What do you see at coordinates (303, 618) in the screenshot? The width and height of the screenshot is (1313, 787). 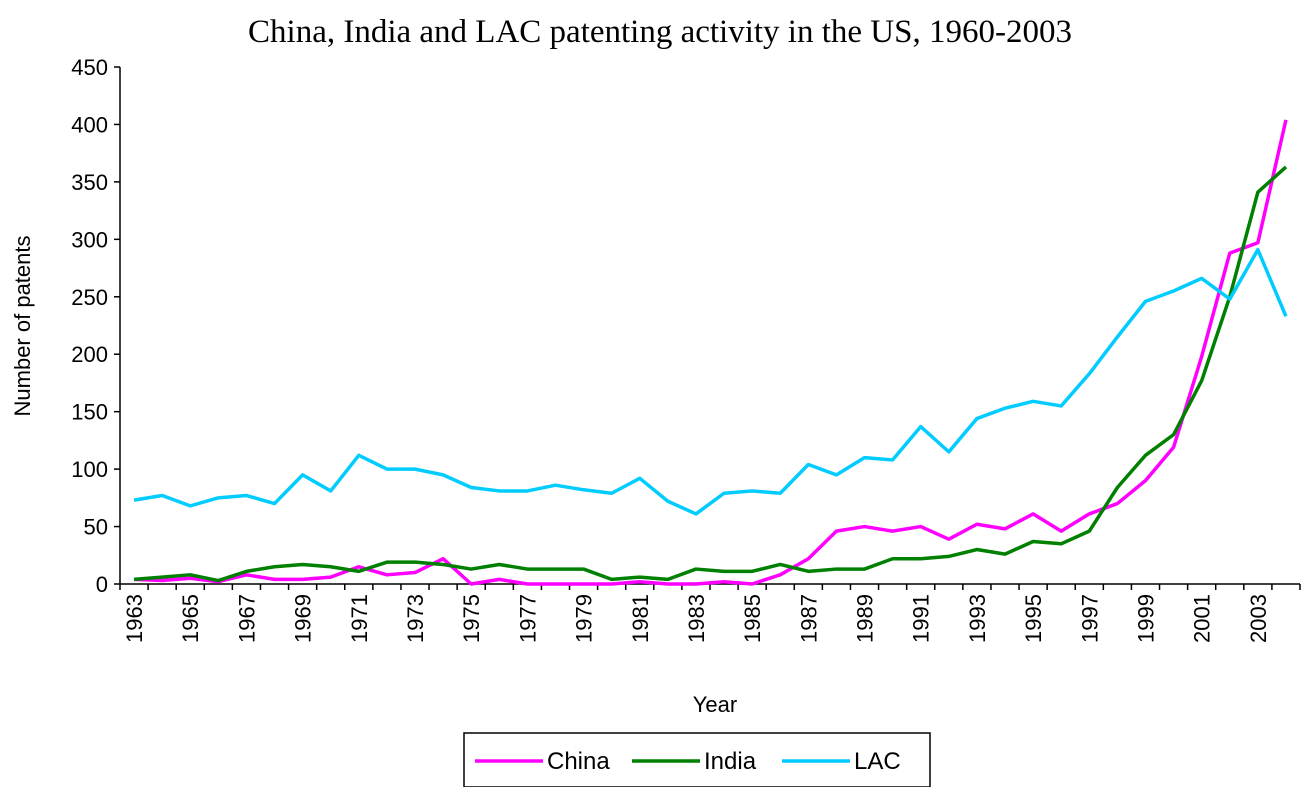 I see `x-tick-label: 1969` at bounding box center [303, 618].